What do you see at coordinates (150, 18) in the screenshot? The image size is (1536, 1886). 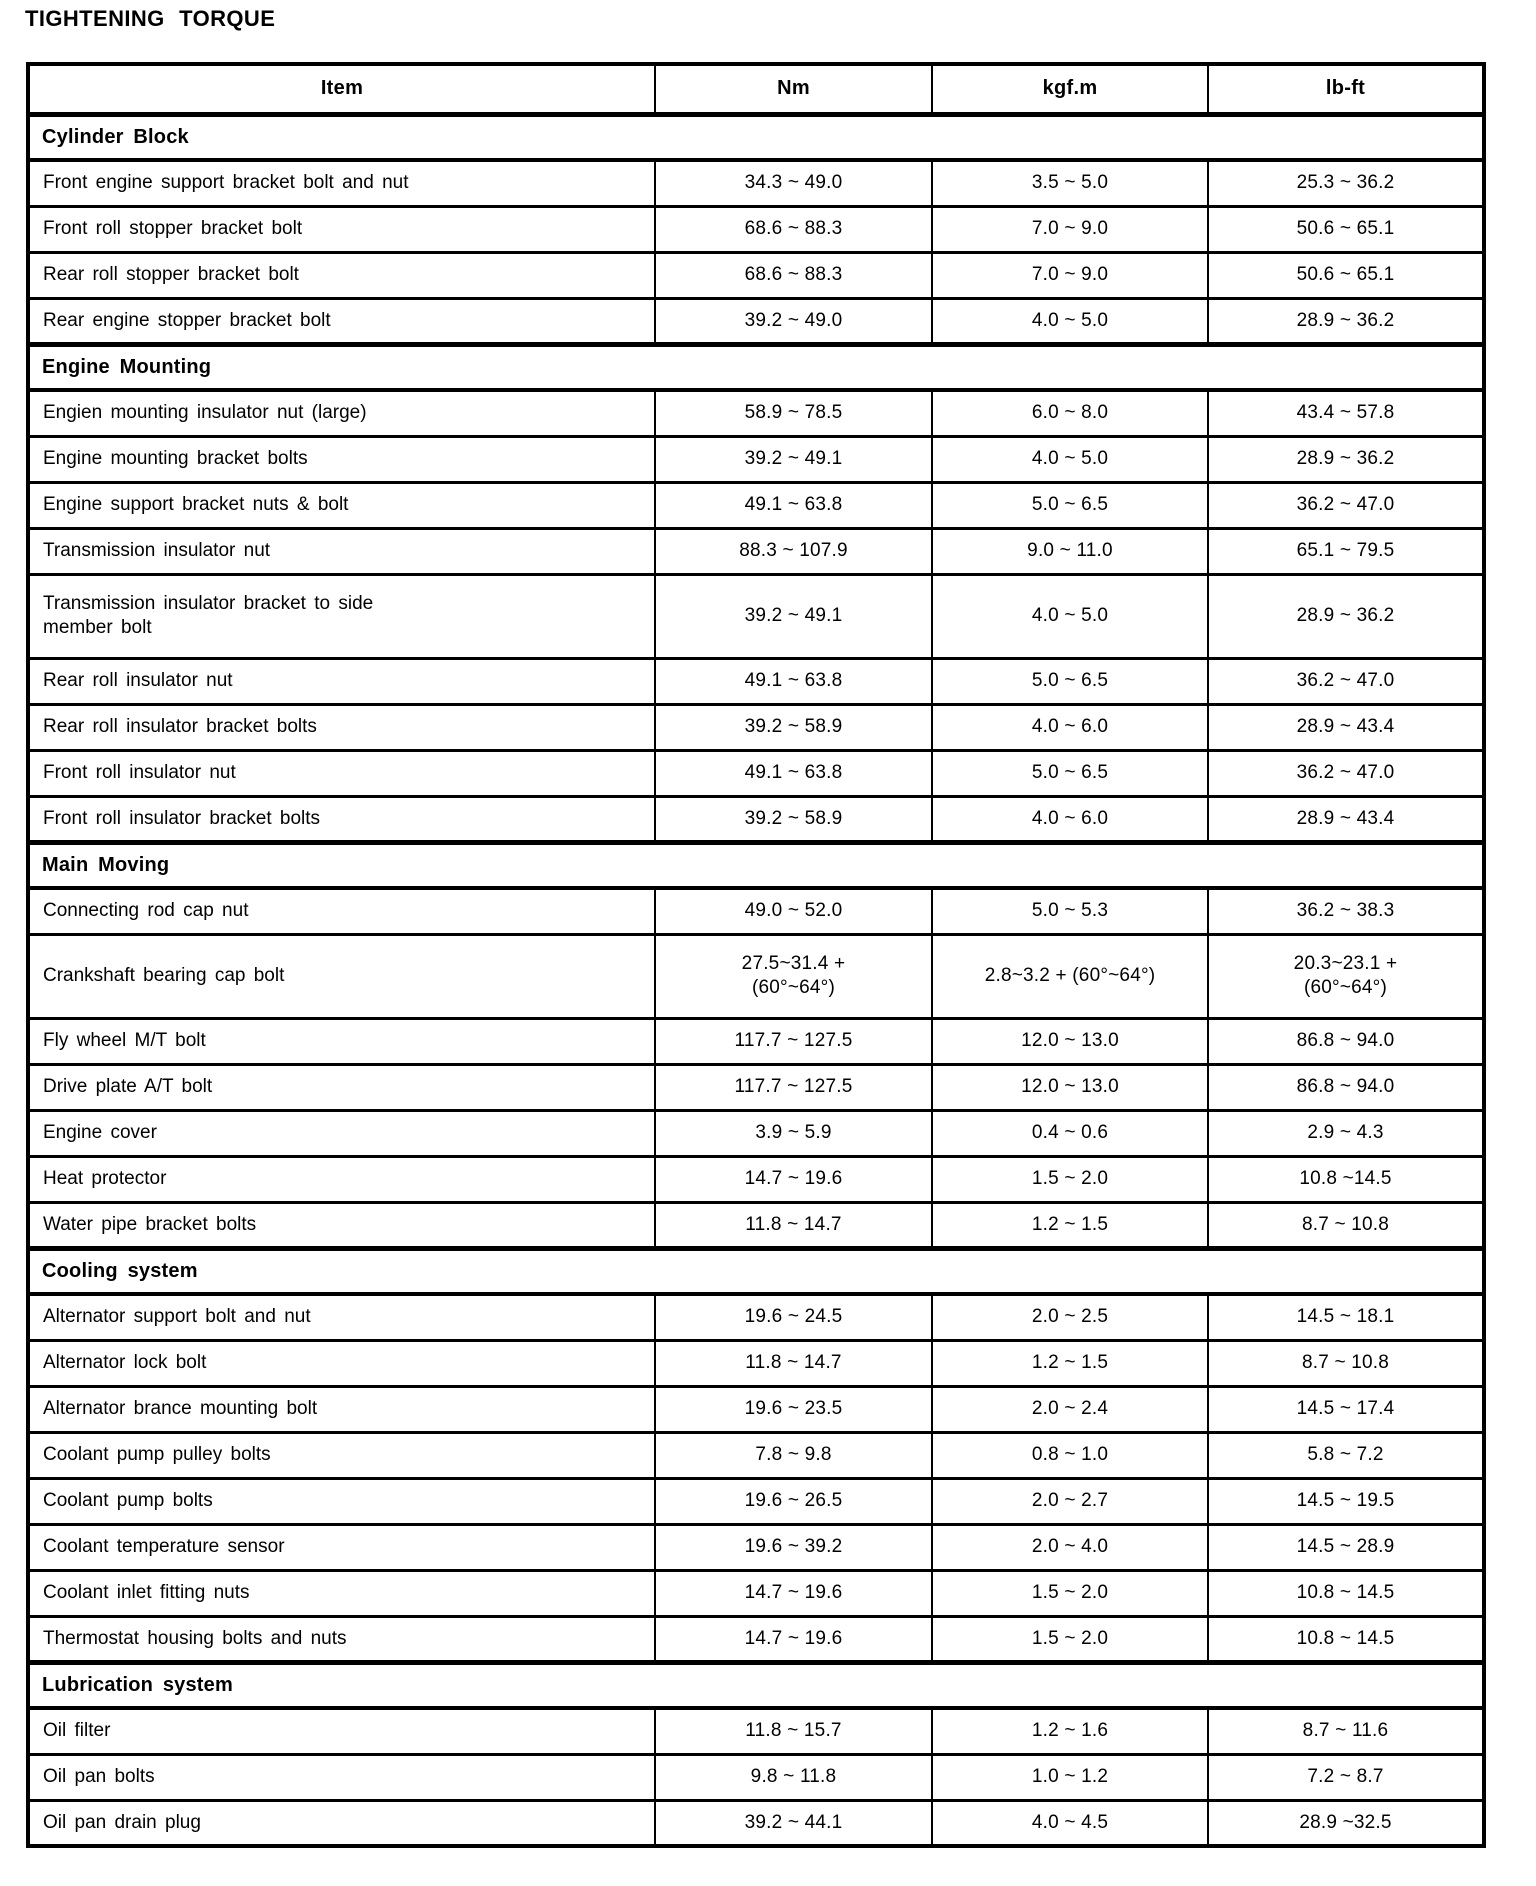 I see `page-title: TIGHTENING TORQUE` at bounding box center [150, 18].